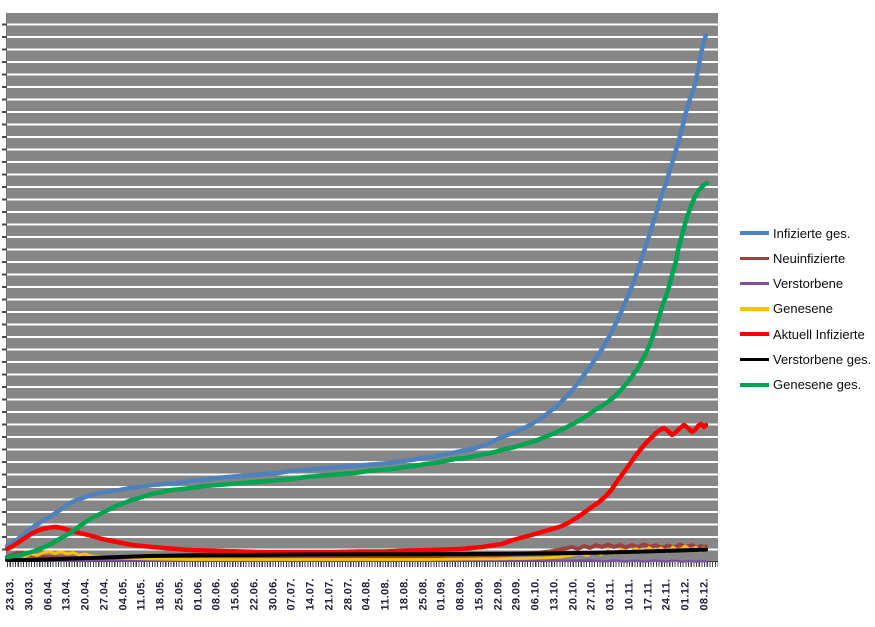  Describe the element at coordinates (254, 593) in the screenshot. I see `x-axis-label: 22.06.` at that location.